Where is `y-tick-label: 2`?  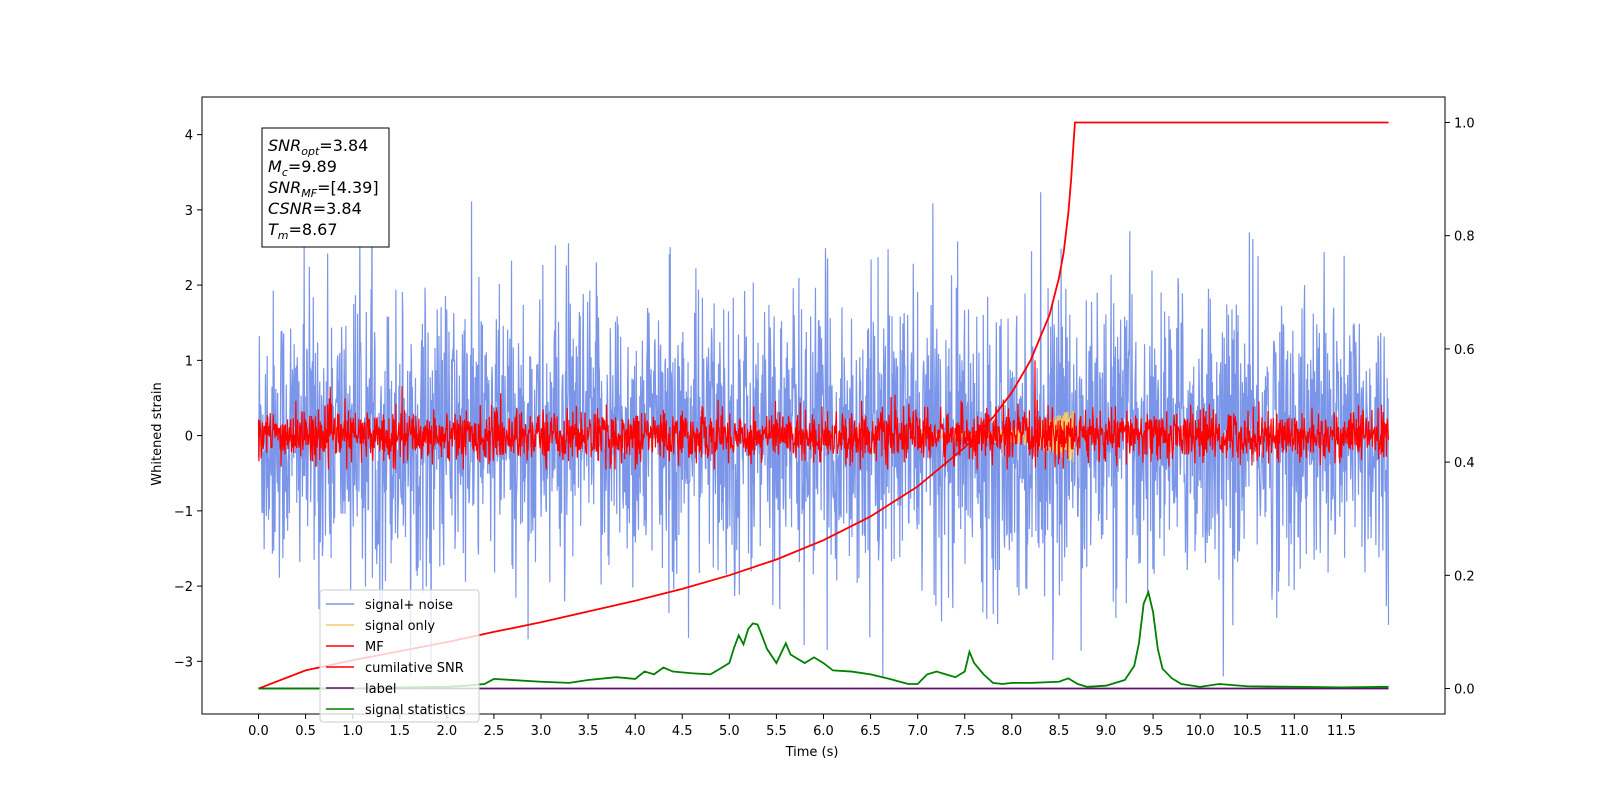
y-tick-label: 2 is located at coordinates (189, 286).